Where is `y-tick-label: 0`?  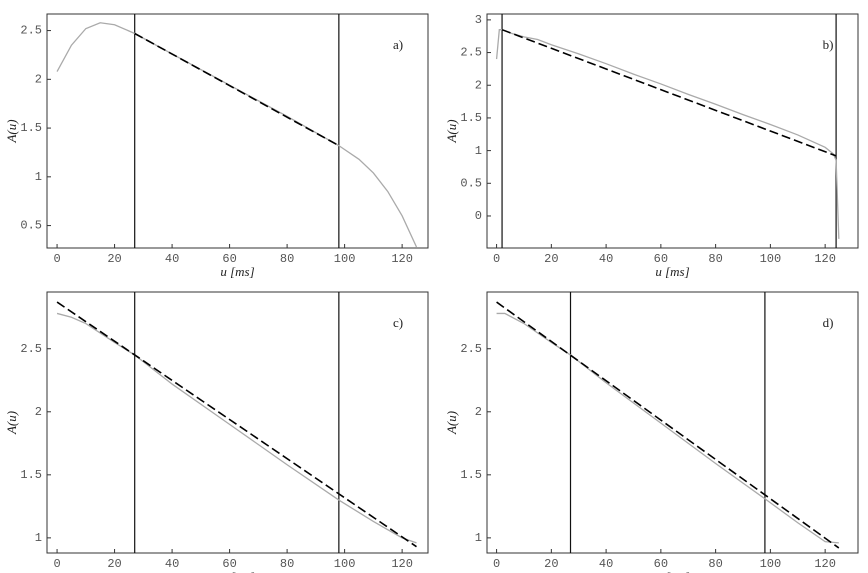 y-tick-label: 0 is located at coordinates (478, 216).